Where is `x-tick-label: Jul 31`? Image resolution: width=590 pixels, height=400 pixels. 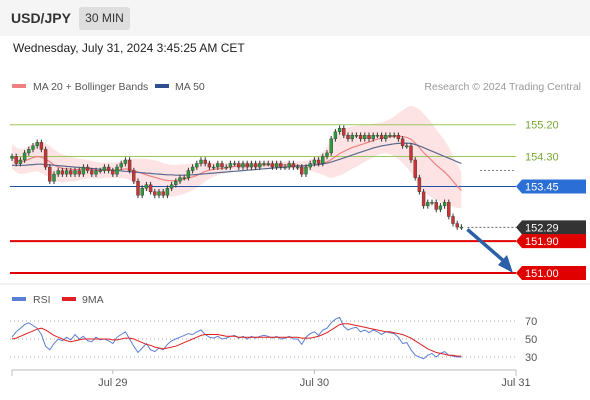
x-tick-label: Jul 31 is located at coordinates (515, 383).